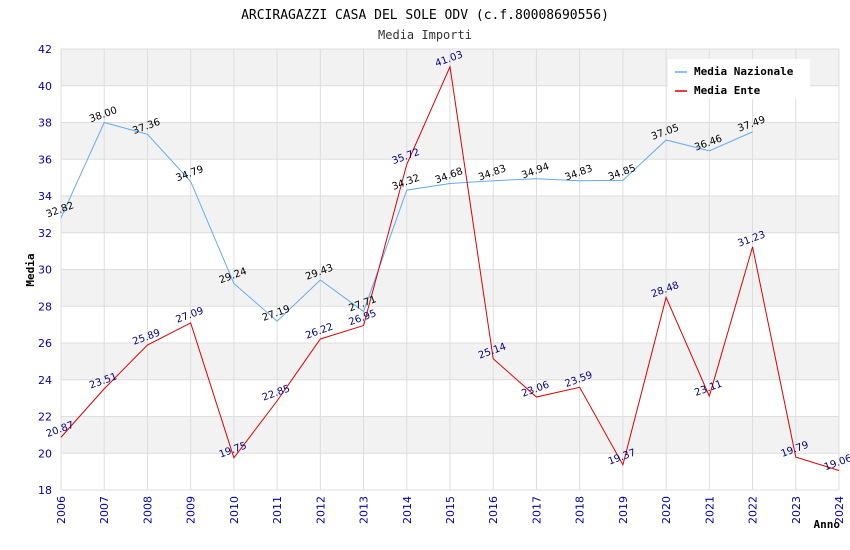 The width and height of the screenshot is (850, 550). I want to click on x-tick-label: 2010, so click(234, 510).